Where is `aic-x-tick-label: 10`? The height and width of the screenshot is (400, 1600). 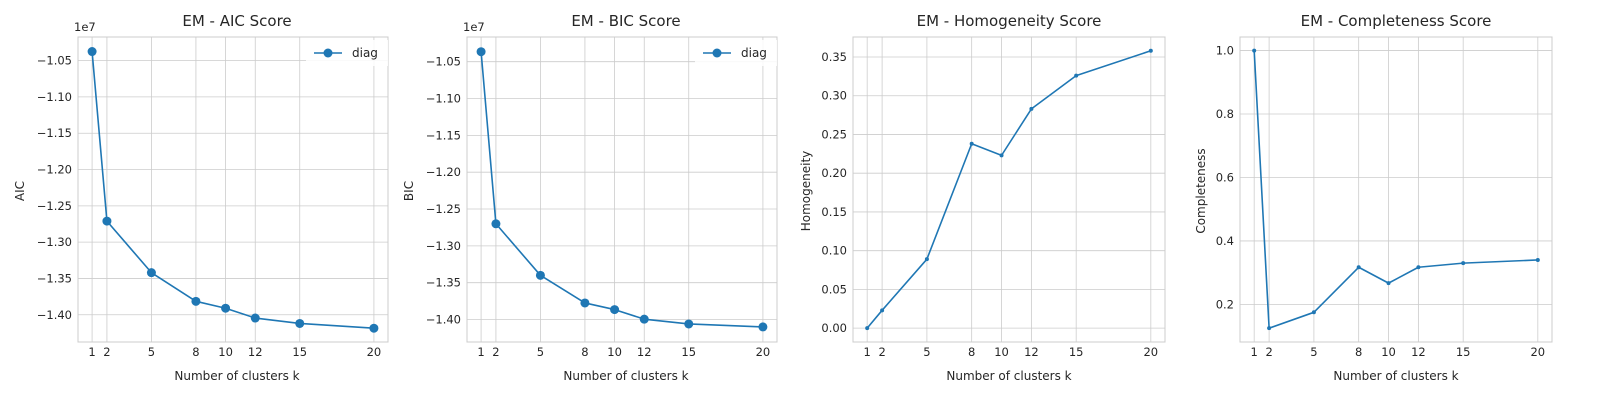
aic-x-tick-label: 10 is located at coordinates (225, 352).